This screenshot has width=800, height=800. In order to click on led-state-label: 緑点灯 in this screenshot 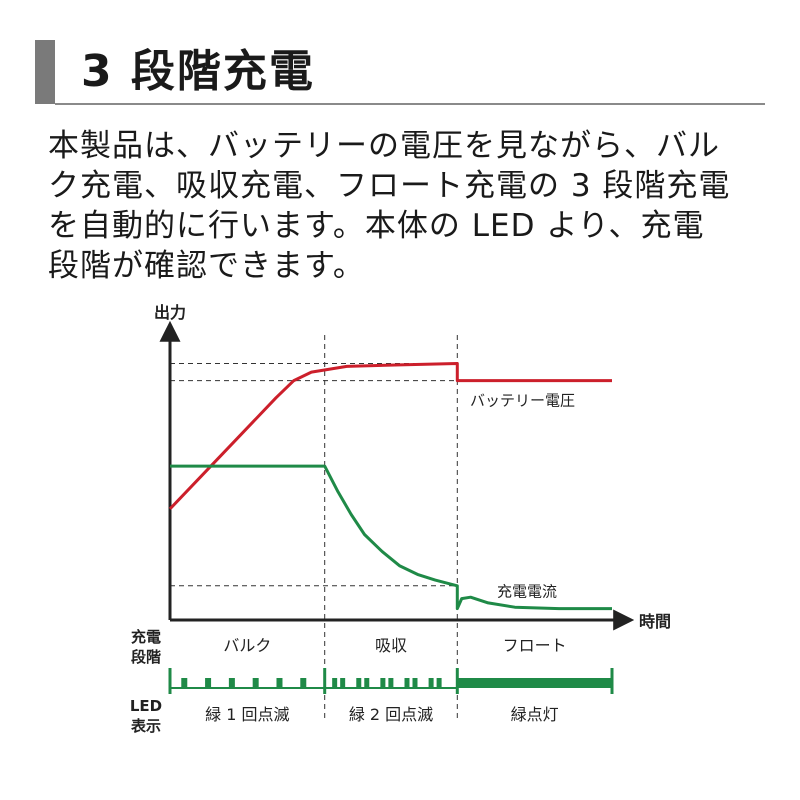, I will do `click(535, 714)`.